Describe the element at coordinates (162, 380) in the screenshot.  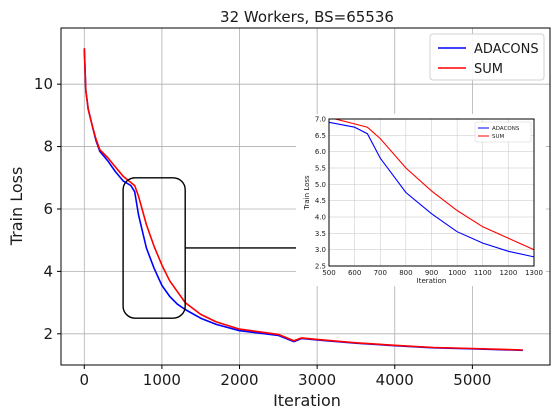
I see `x-tick-label: 1000` at that location.